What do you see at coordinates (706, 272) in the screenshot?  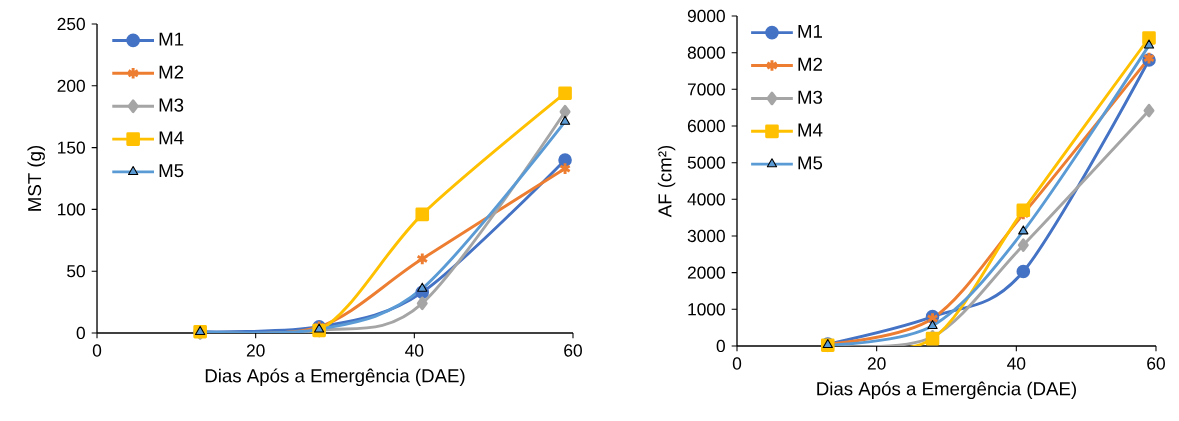 I see `y-tick-label: 2000` at bounding box center [706, 272].